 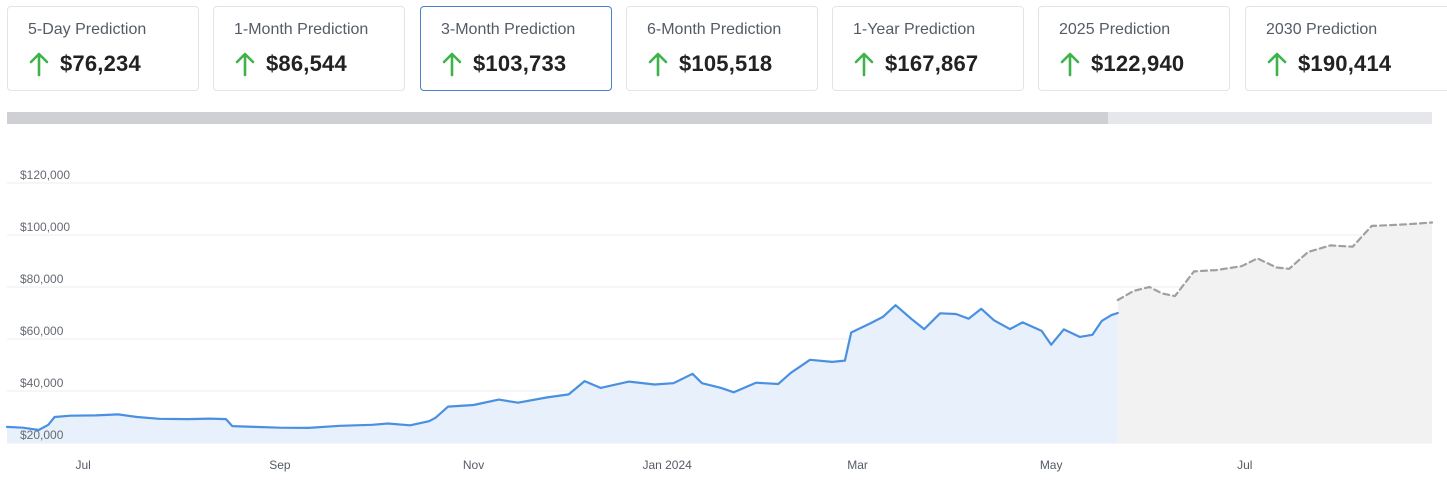 What do you see at coordinates (508, 29) in the screenshot?
I see `prediction-card-label: 3-Month Prediction` at bounding box center [508, 29].